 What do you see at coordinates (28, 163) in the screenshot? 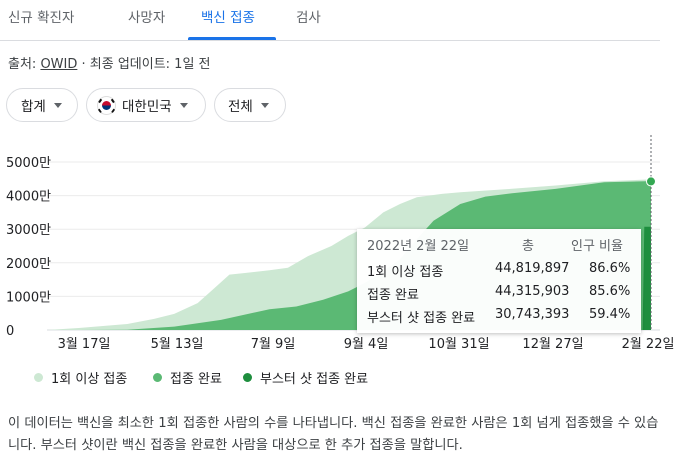
I see `y-tick-label: 5000만` at bounding box center [28, 163].